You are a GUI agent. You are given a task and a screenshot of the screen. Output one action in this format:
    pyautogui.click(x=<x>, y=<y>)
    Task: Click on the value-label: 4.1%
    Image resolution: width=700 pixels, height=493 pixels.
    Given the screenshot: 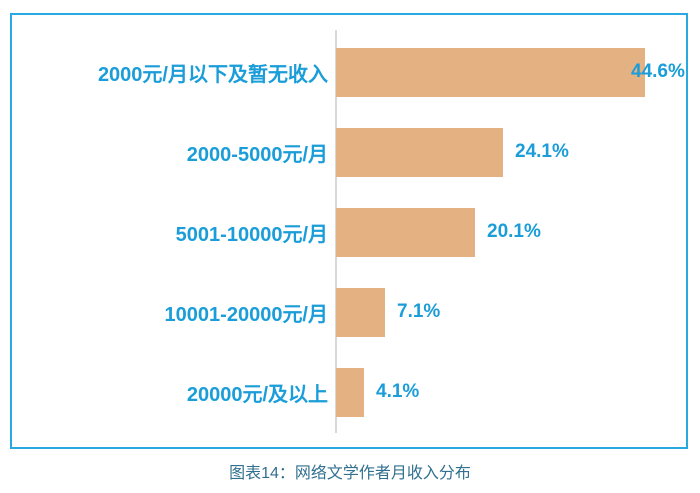 What is the action you would take?
    pyautogui.click(x=398, y=391)
    